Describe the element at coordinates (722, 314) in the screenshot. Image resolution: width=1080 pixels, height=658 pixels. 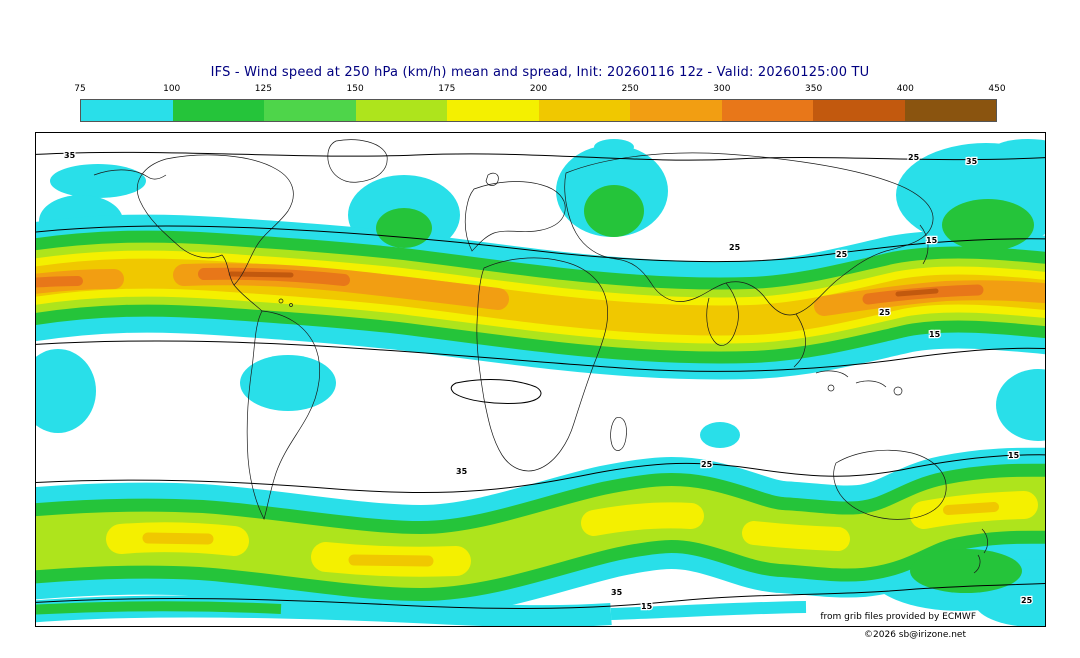
I see `coastline-india` at that location.